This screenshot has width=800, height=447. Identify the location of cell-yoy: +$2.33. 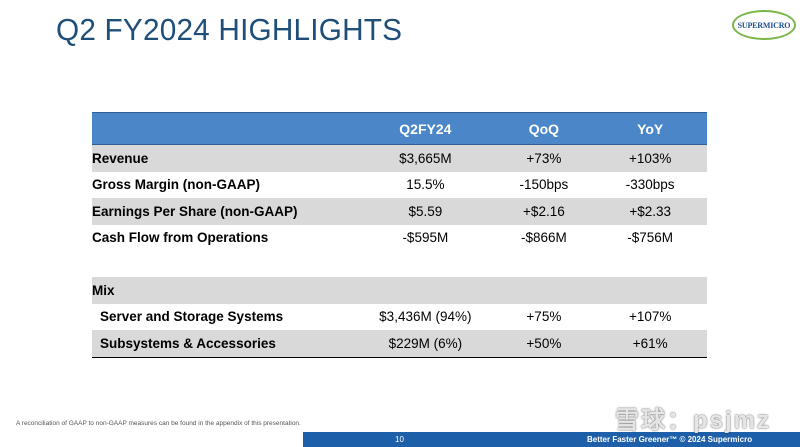
(650, 211).